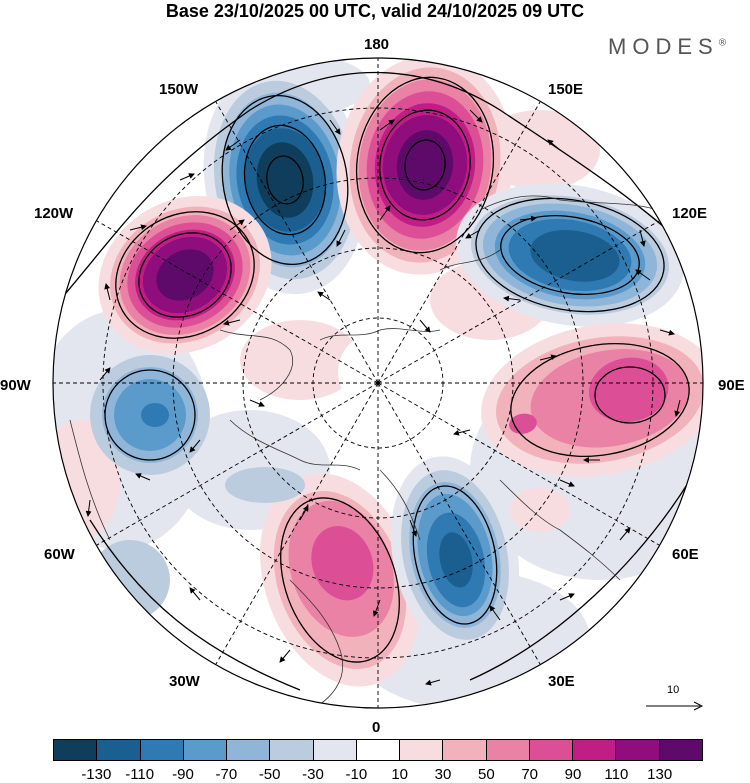 The width and height of the screenshot is (750, 783). What do you see at coordinates (96, 774) in the screenshot?
I see `colorbar-tick-label: -130` at bounding box center [96, 774].